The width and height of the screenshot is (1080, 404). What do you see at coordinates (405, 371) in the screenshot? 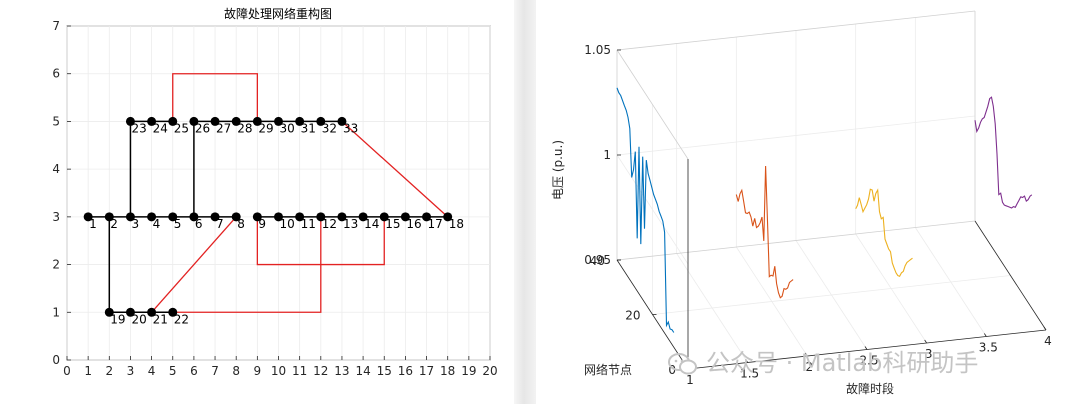
I see `x-tick-label: 16` at bounding box center [405, 371].